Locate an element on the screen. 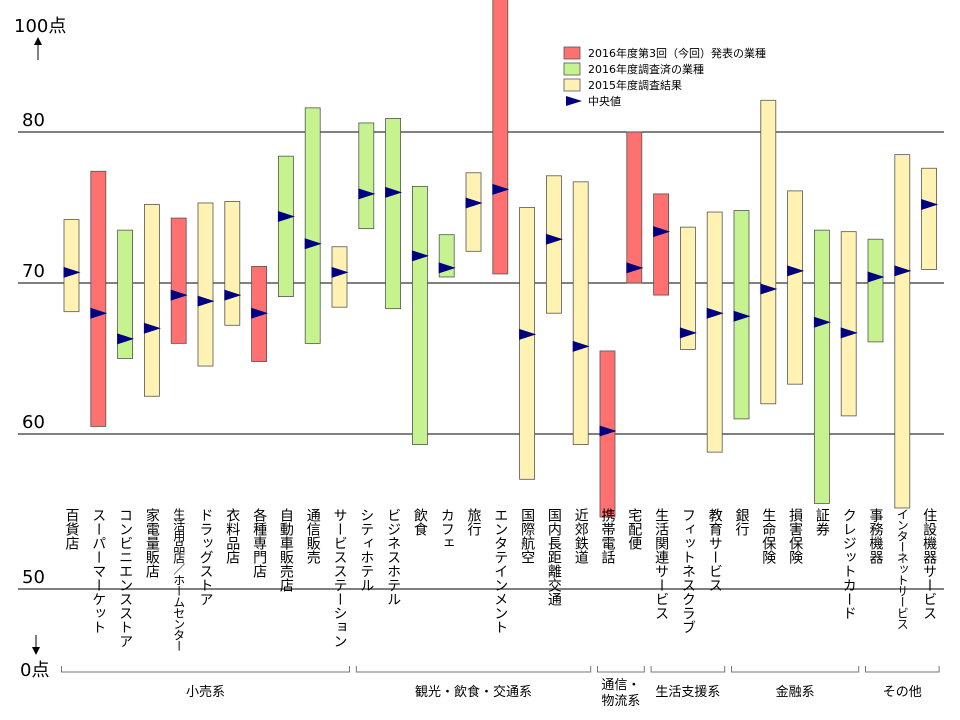 The width and height of the screenshot is (960, 720). down-arrow-head-icon is located at coordinates (36, 651).